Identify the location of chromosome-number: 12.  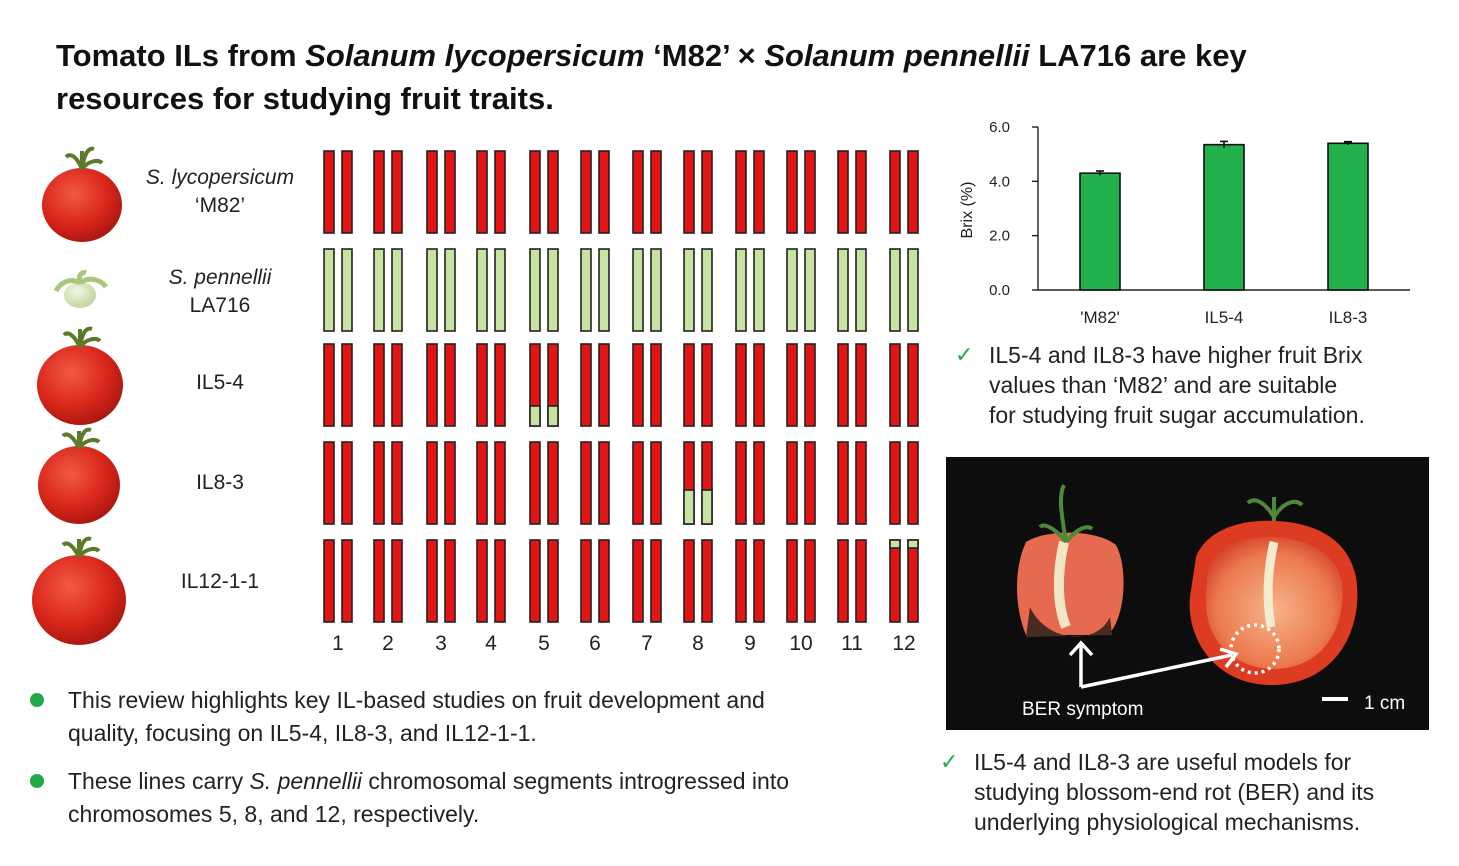
(904, 643).